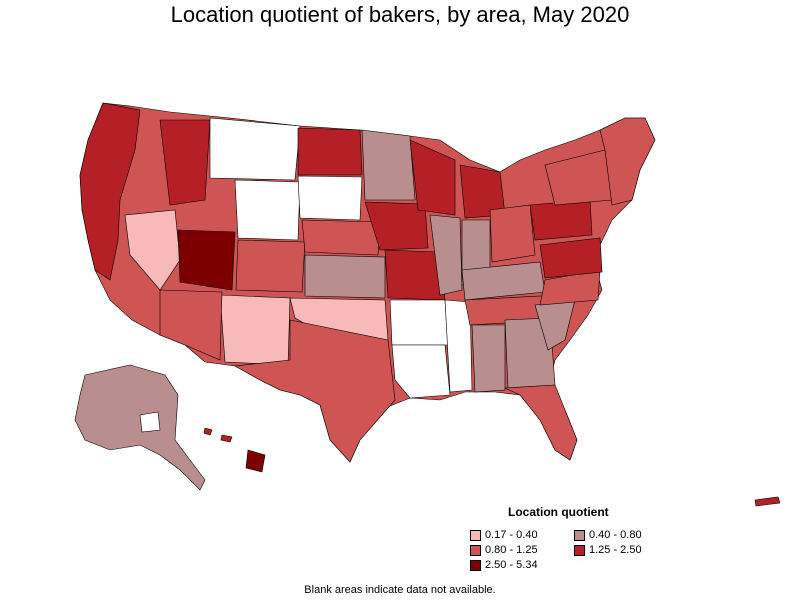 This screenshot has width=800, height=600. What do you see at coordinates (341, 237) in the screenshot?
I see `region-nebraska` at bounding box center [341, 237].